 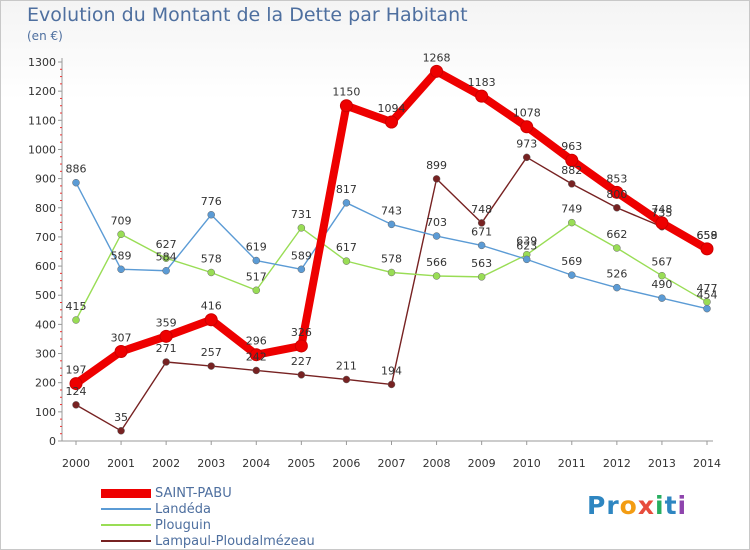 I want to click on data-label: 257, so click(x=211, y=352).